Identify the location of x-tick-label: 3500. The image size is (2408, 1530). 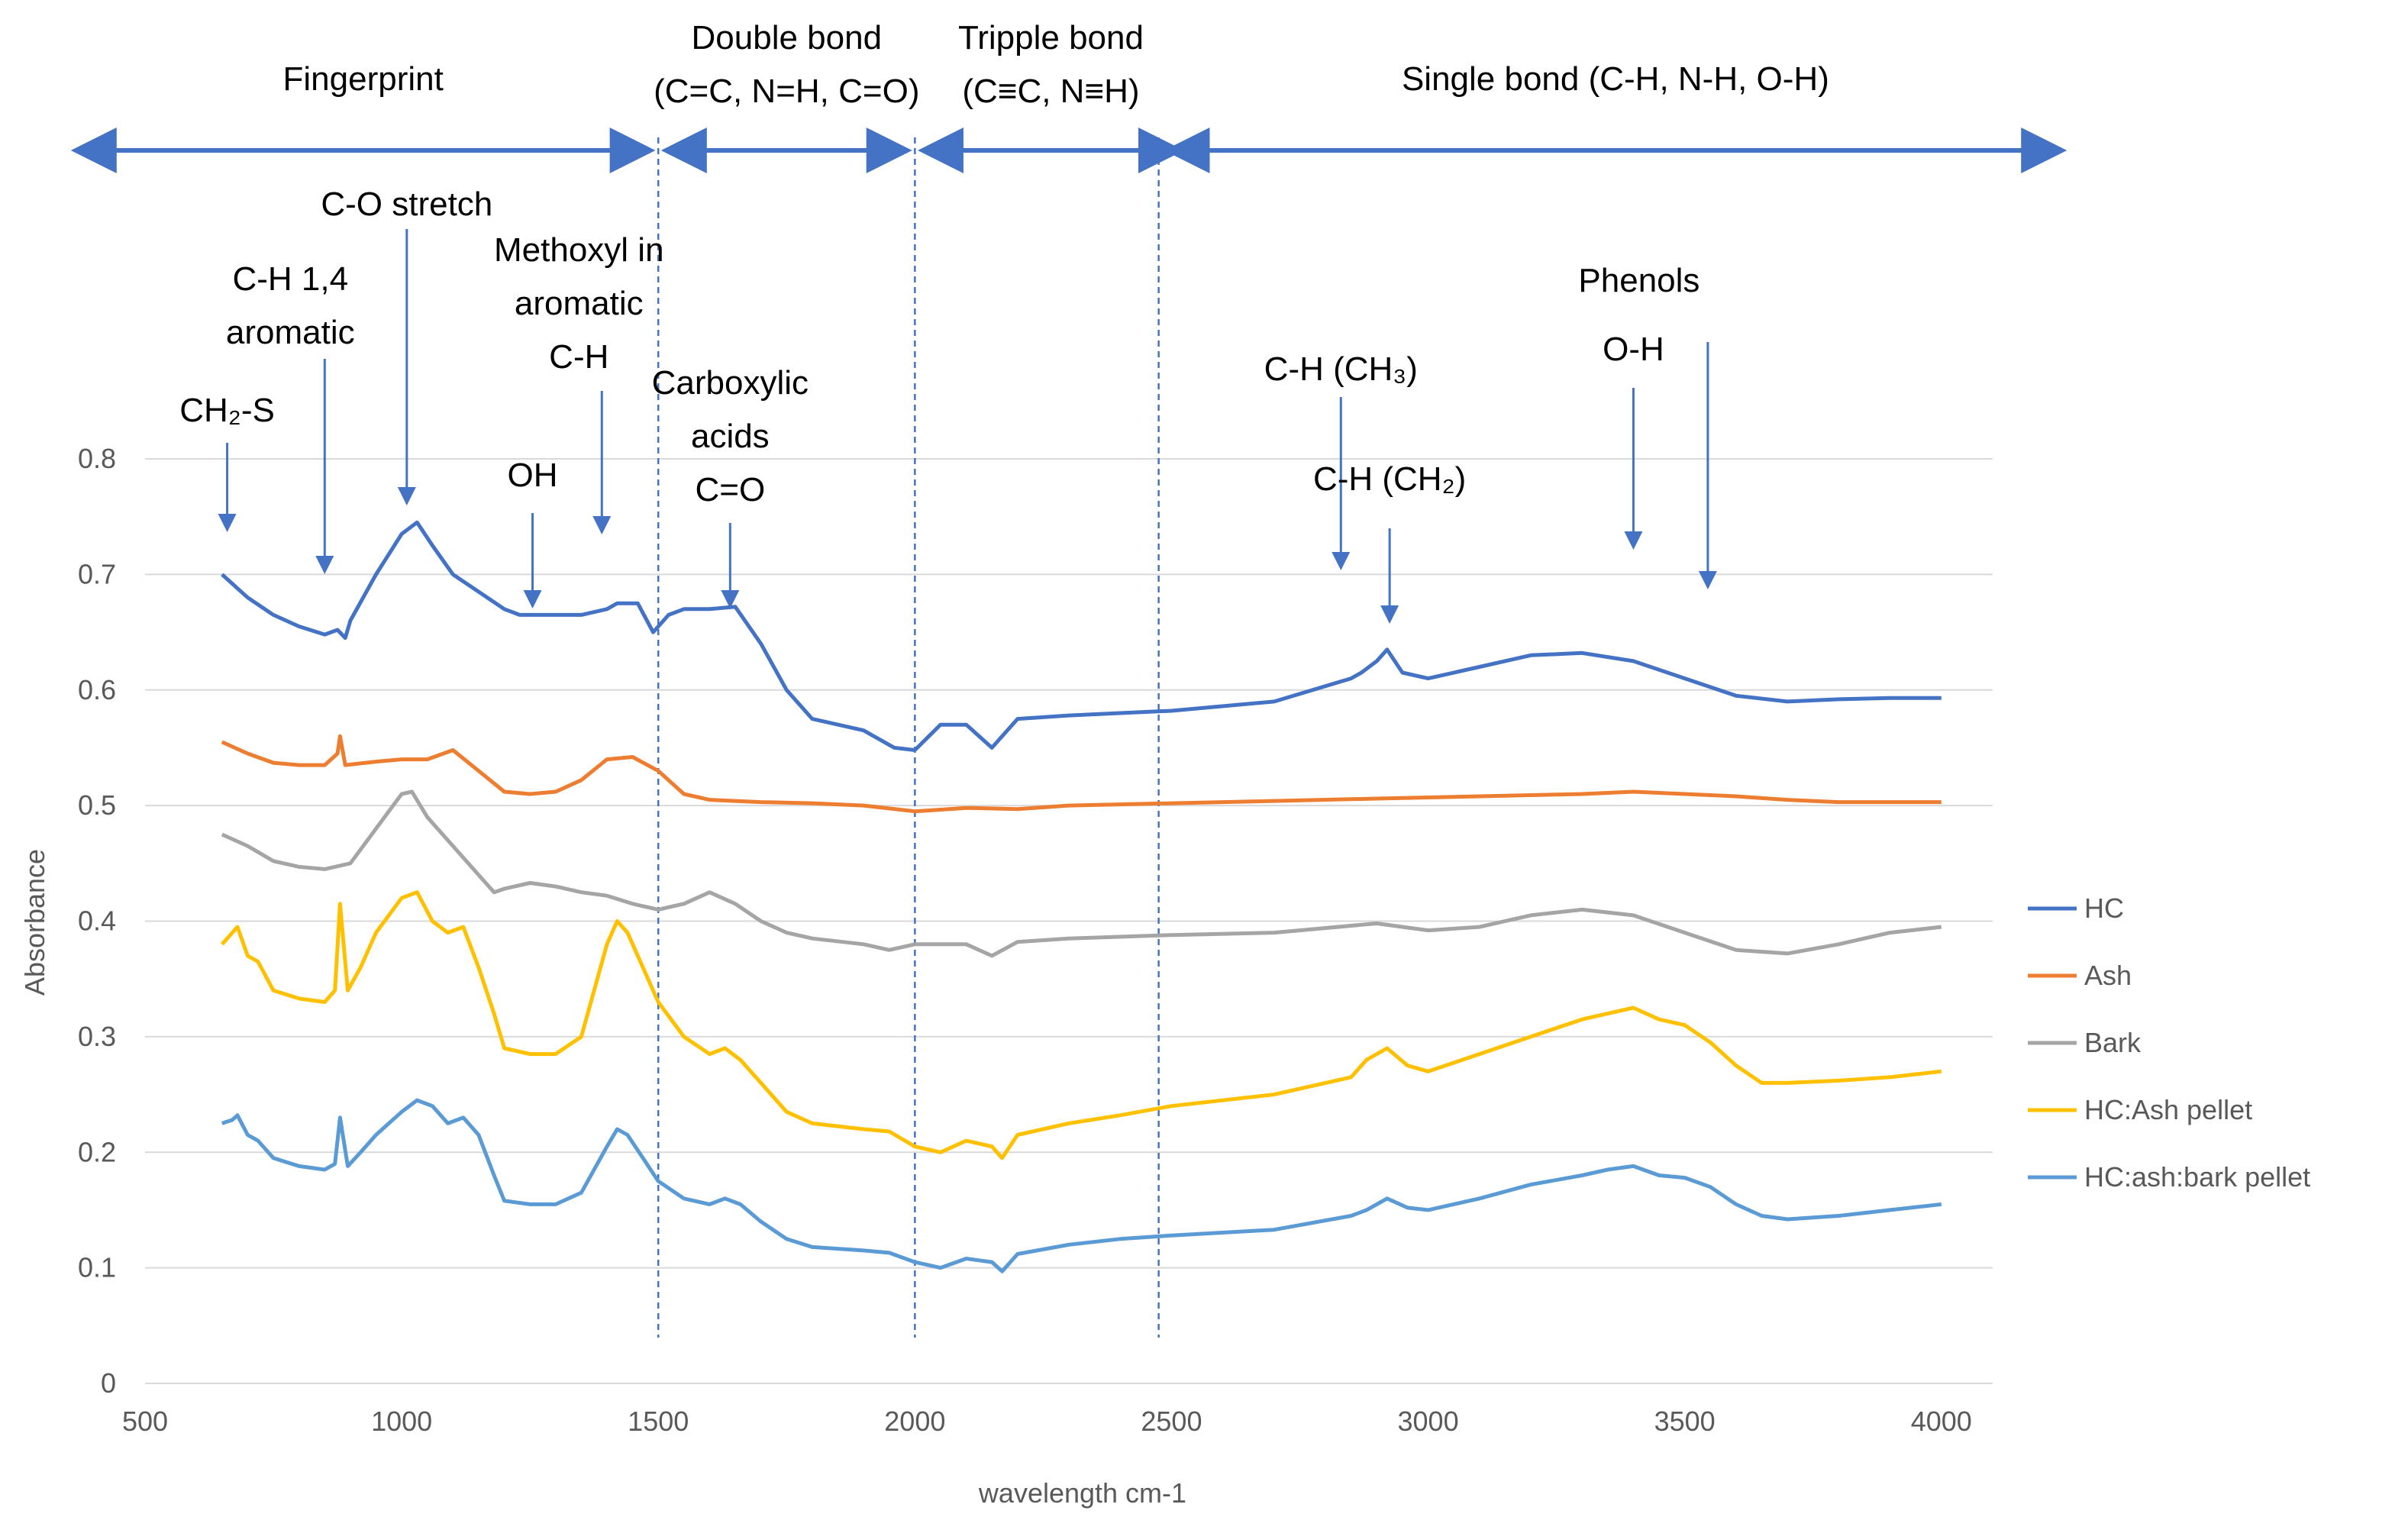
(1685, 1421).